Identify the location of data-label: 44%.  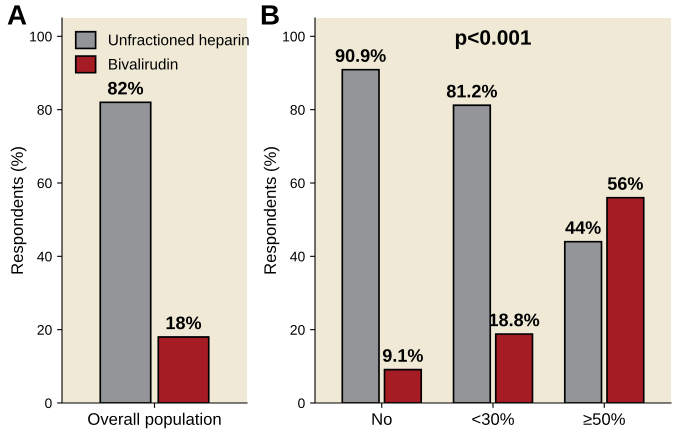
(583, 227).